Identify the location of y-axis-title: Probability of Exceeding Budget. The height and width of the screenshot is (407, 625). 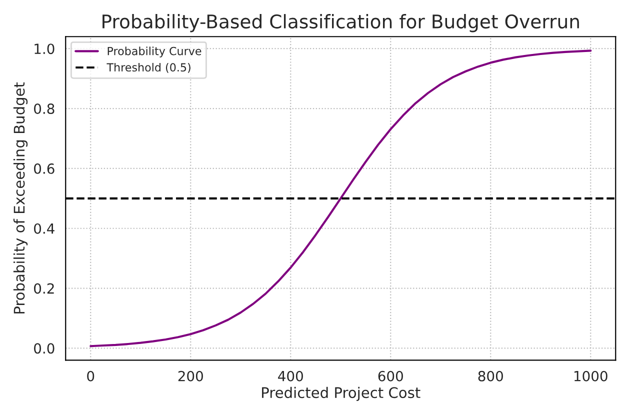
(20, 198).